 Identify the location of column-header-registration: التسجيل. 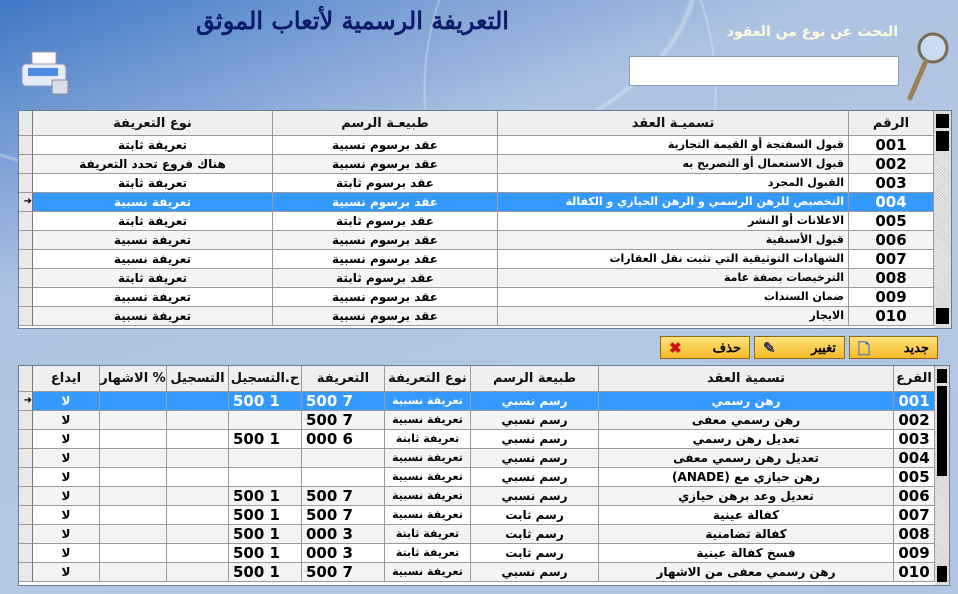
(198, 379).